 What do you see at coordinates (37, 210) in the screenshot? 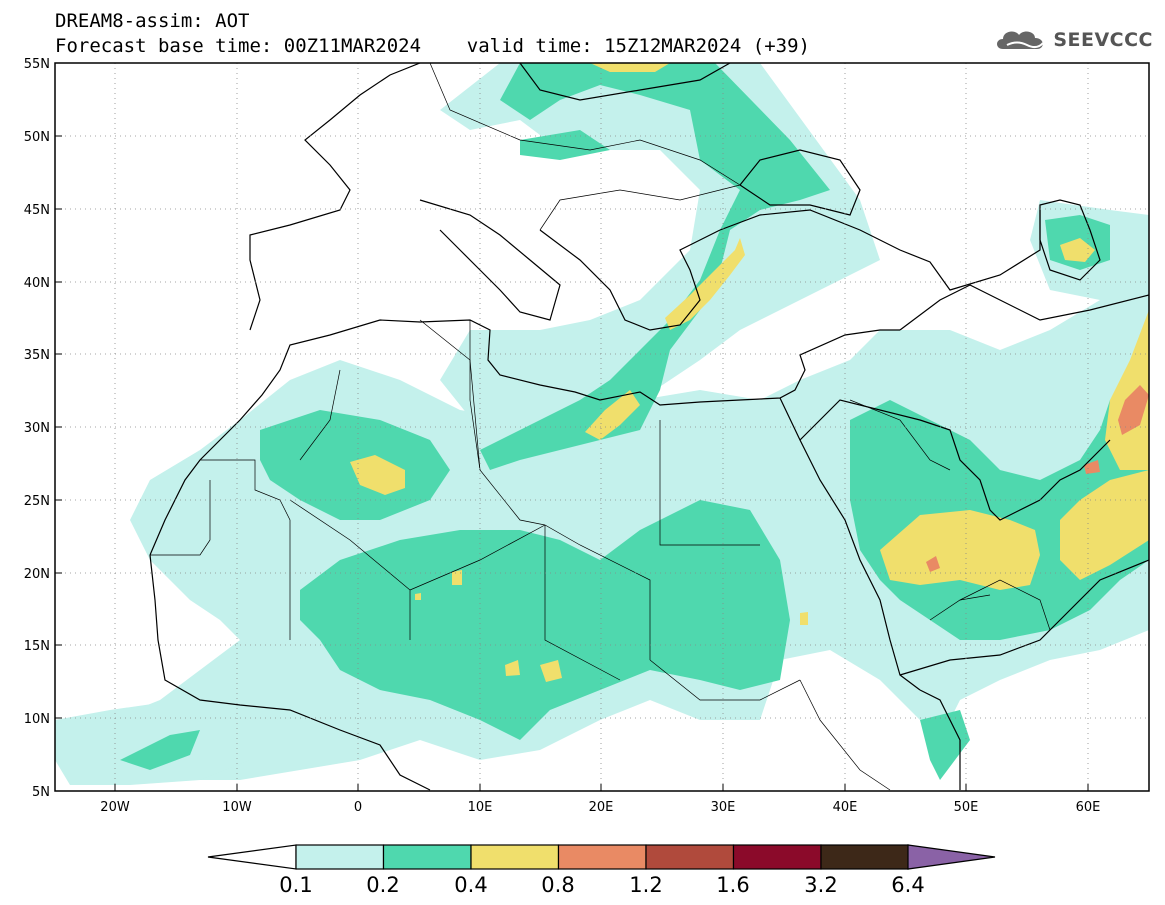
I see `lat-label: 45N` at bounding box center [37, 210].